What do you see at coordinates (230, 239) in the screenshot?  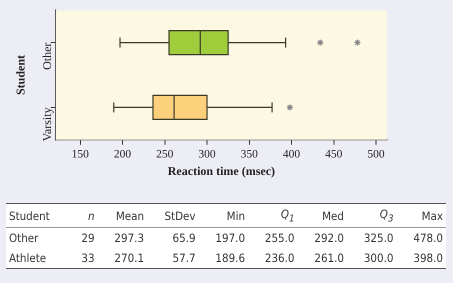 I see `text: 197.0` at bounding box center [230, 239].